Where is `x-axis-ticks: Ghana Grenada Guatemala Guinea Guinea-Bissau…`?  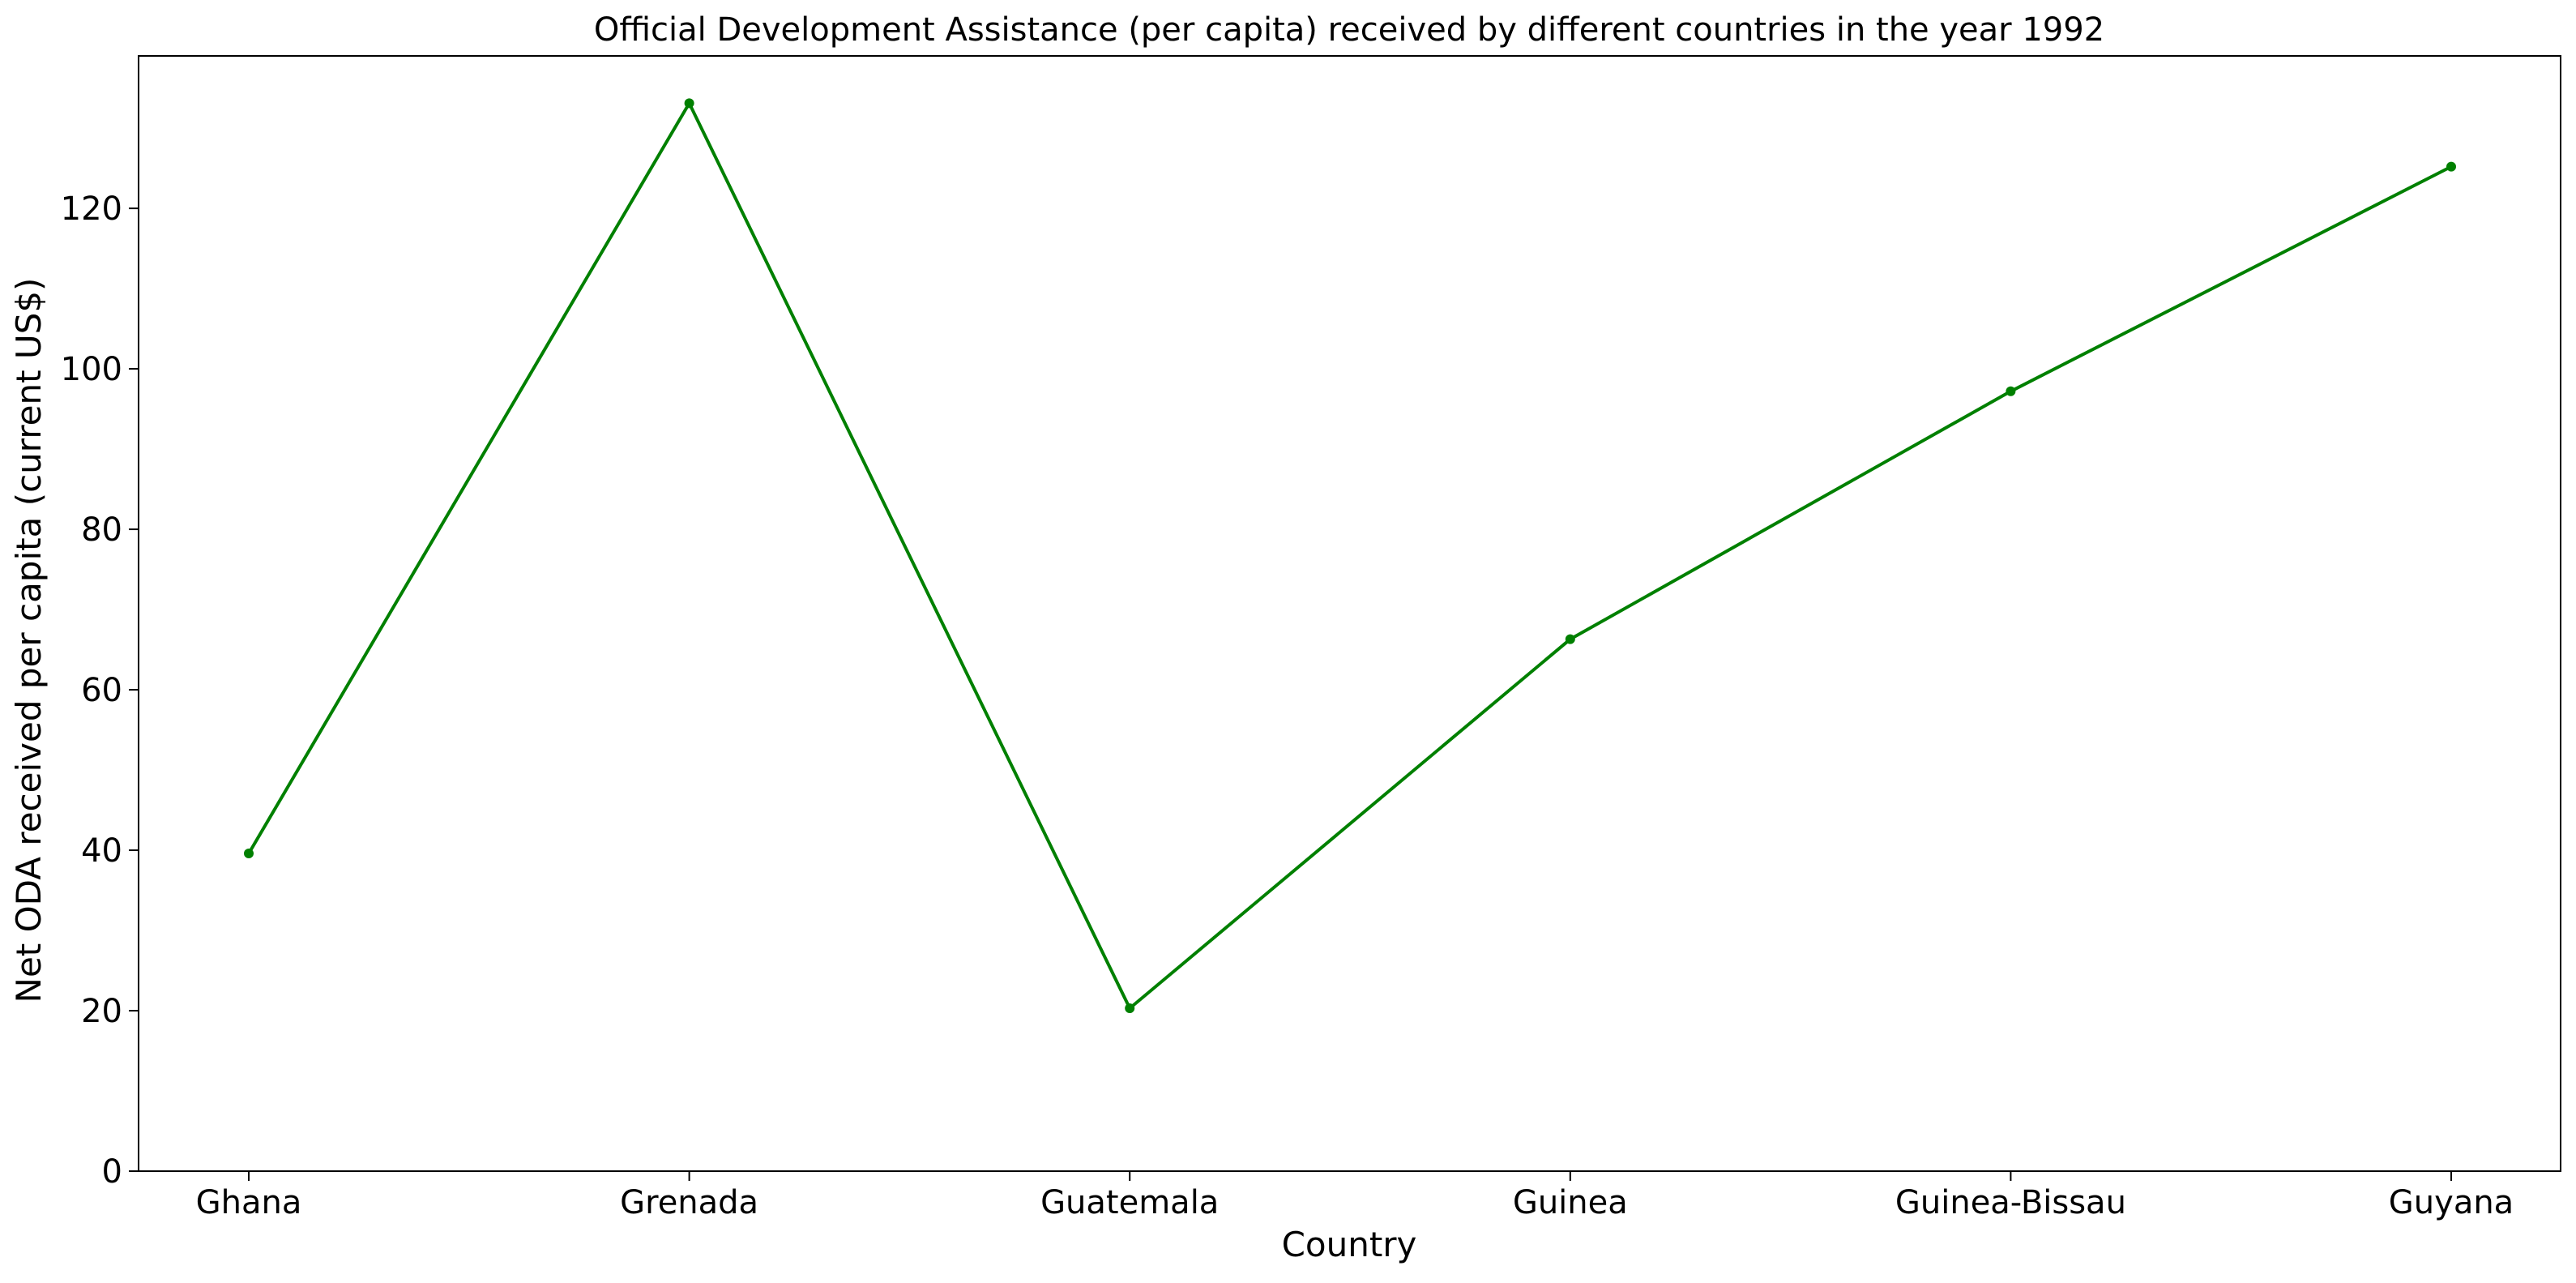
x-axis-ticks: Ghana Grenada Guatemala Guinea Guinea-Bissau… is located at coordinates (1355, 1196).